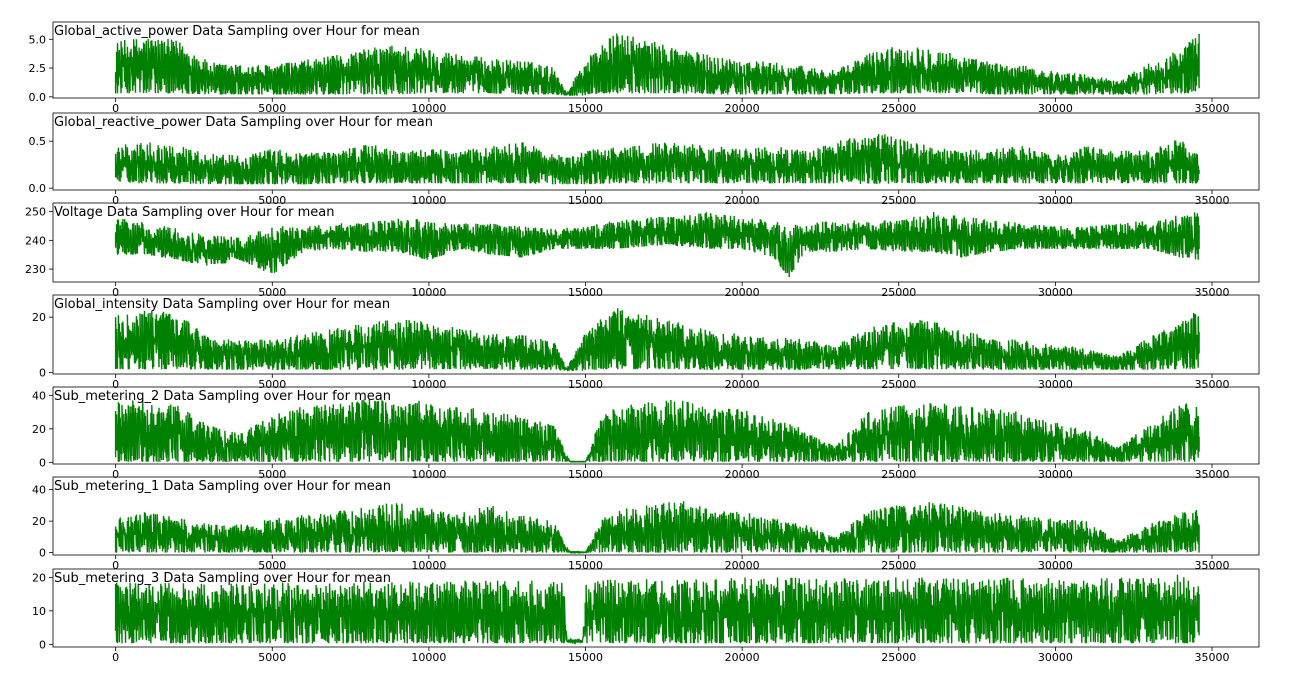  Describe the element at coordinates (35, 269) in the screenshot. I see `y-tick-label: 230` at that location.